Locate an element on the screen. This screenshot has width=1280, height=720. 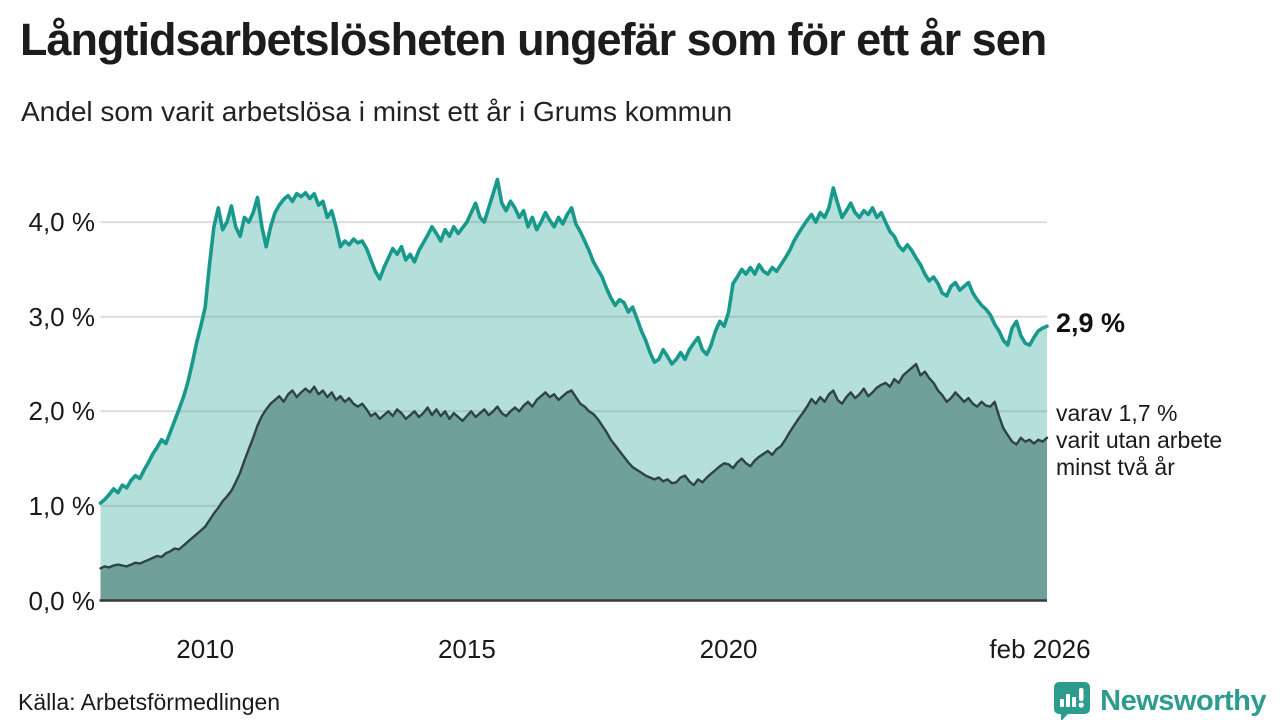
brand-logo: Newsworthy is located at coordinates (1159, 700).